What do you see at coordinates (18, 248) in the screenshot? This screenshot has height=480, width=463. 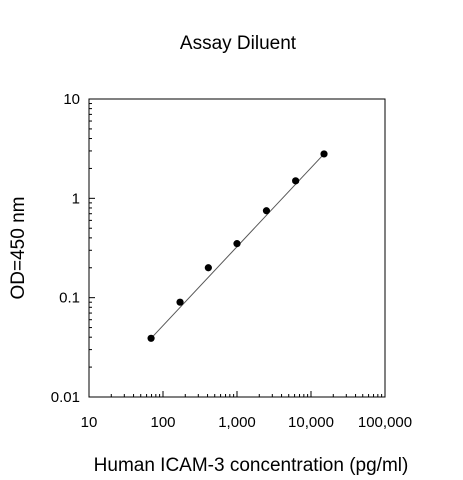 I see `y-axis-label: OD=450 nm` at bounding box center [18, 248].